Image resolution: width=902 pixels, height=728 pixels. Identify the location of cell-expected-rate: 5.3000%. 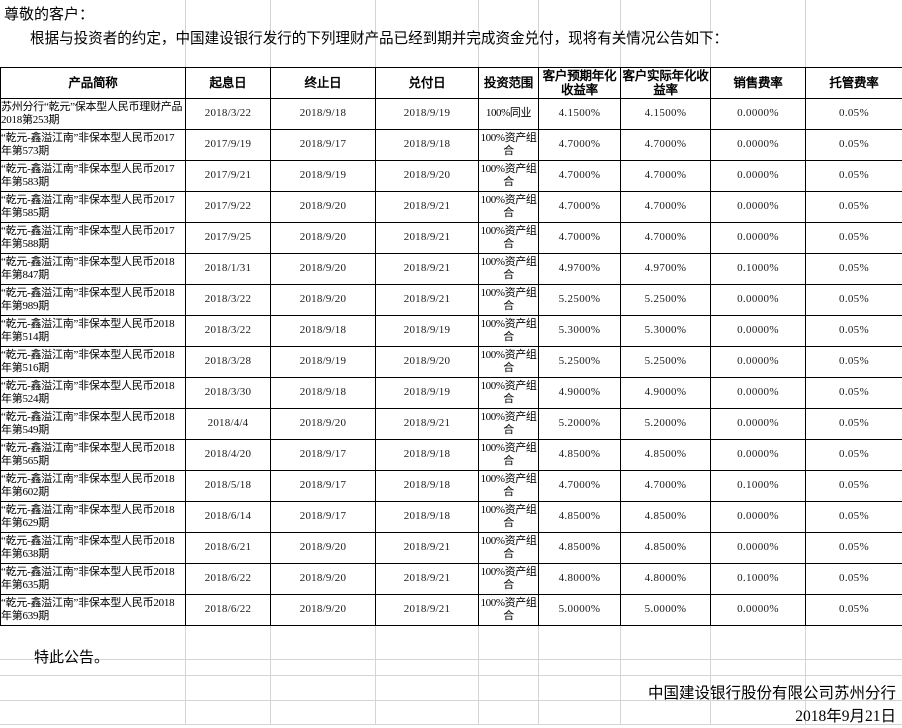
(580, 331).